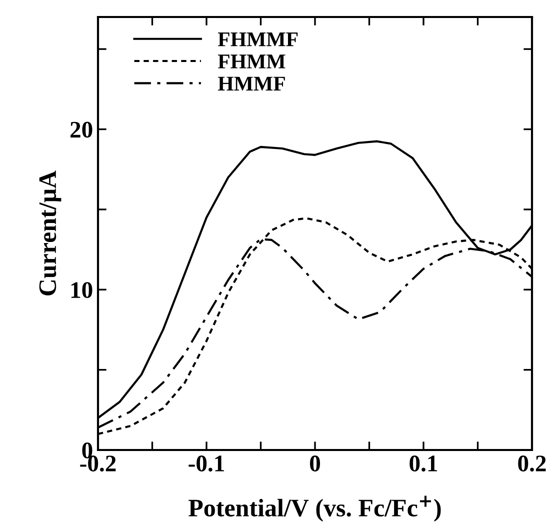 The width and height of the screenshot is (552, 525). I want to click on x-tick-label: -0.1, so click(206, 464).